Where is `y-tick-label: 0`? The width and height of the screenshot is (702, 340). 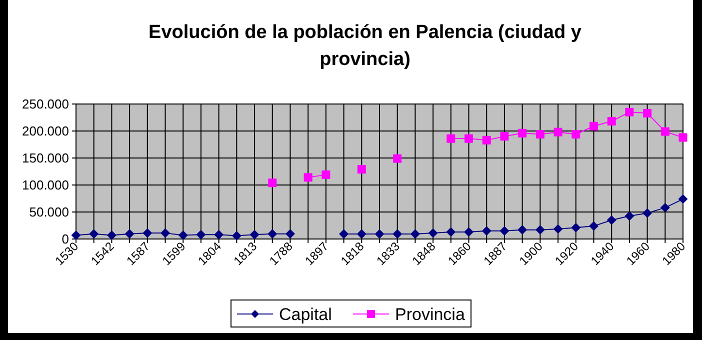
y-tick-label: 0 is located at coordinates (65, 239).